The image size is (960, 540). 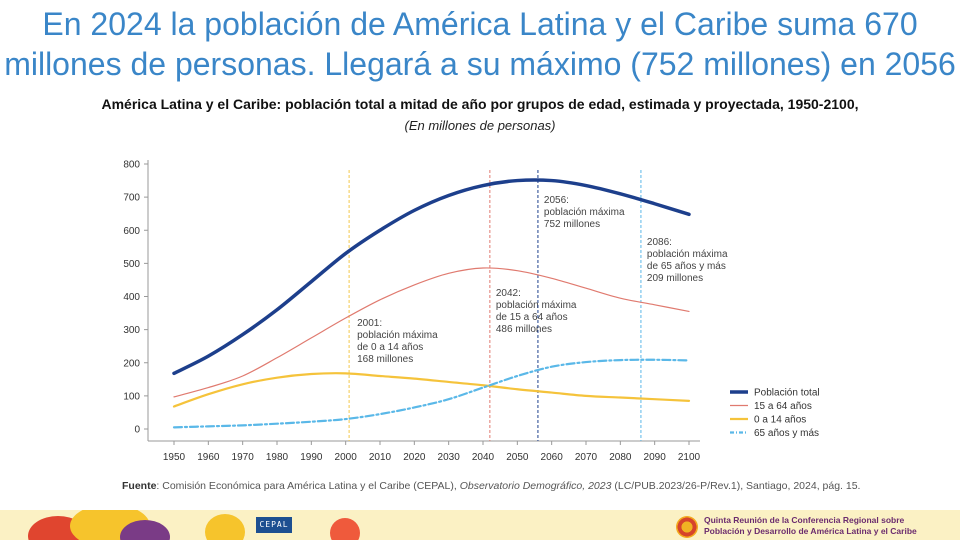 I want to click on marker-label-2001: de 0 a 14 años, so click(x=390, y=347).